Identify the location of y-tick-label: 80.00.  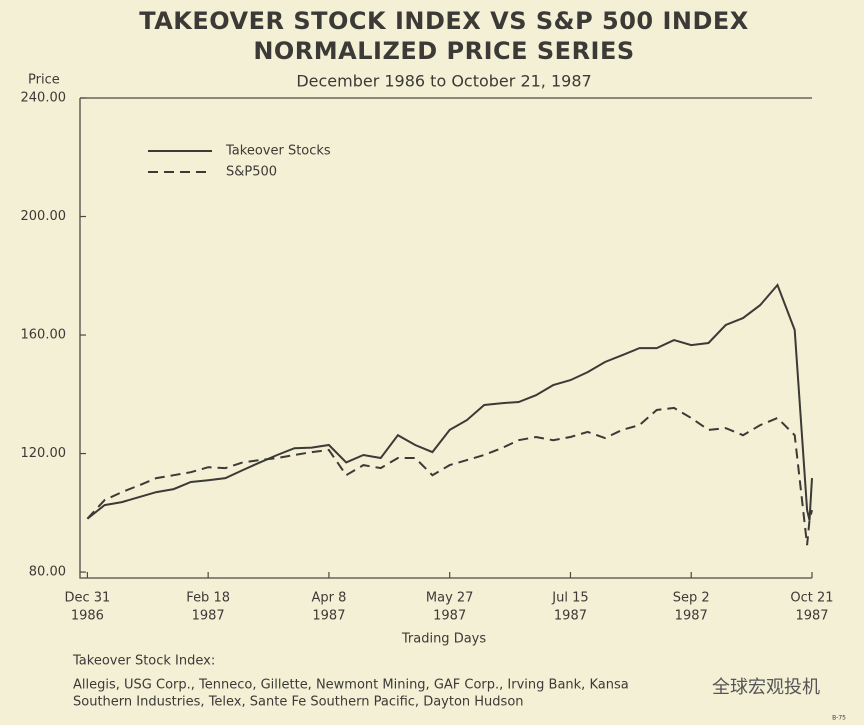
(47, 572).